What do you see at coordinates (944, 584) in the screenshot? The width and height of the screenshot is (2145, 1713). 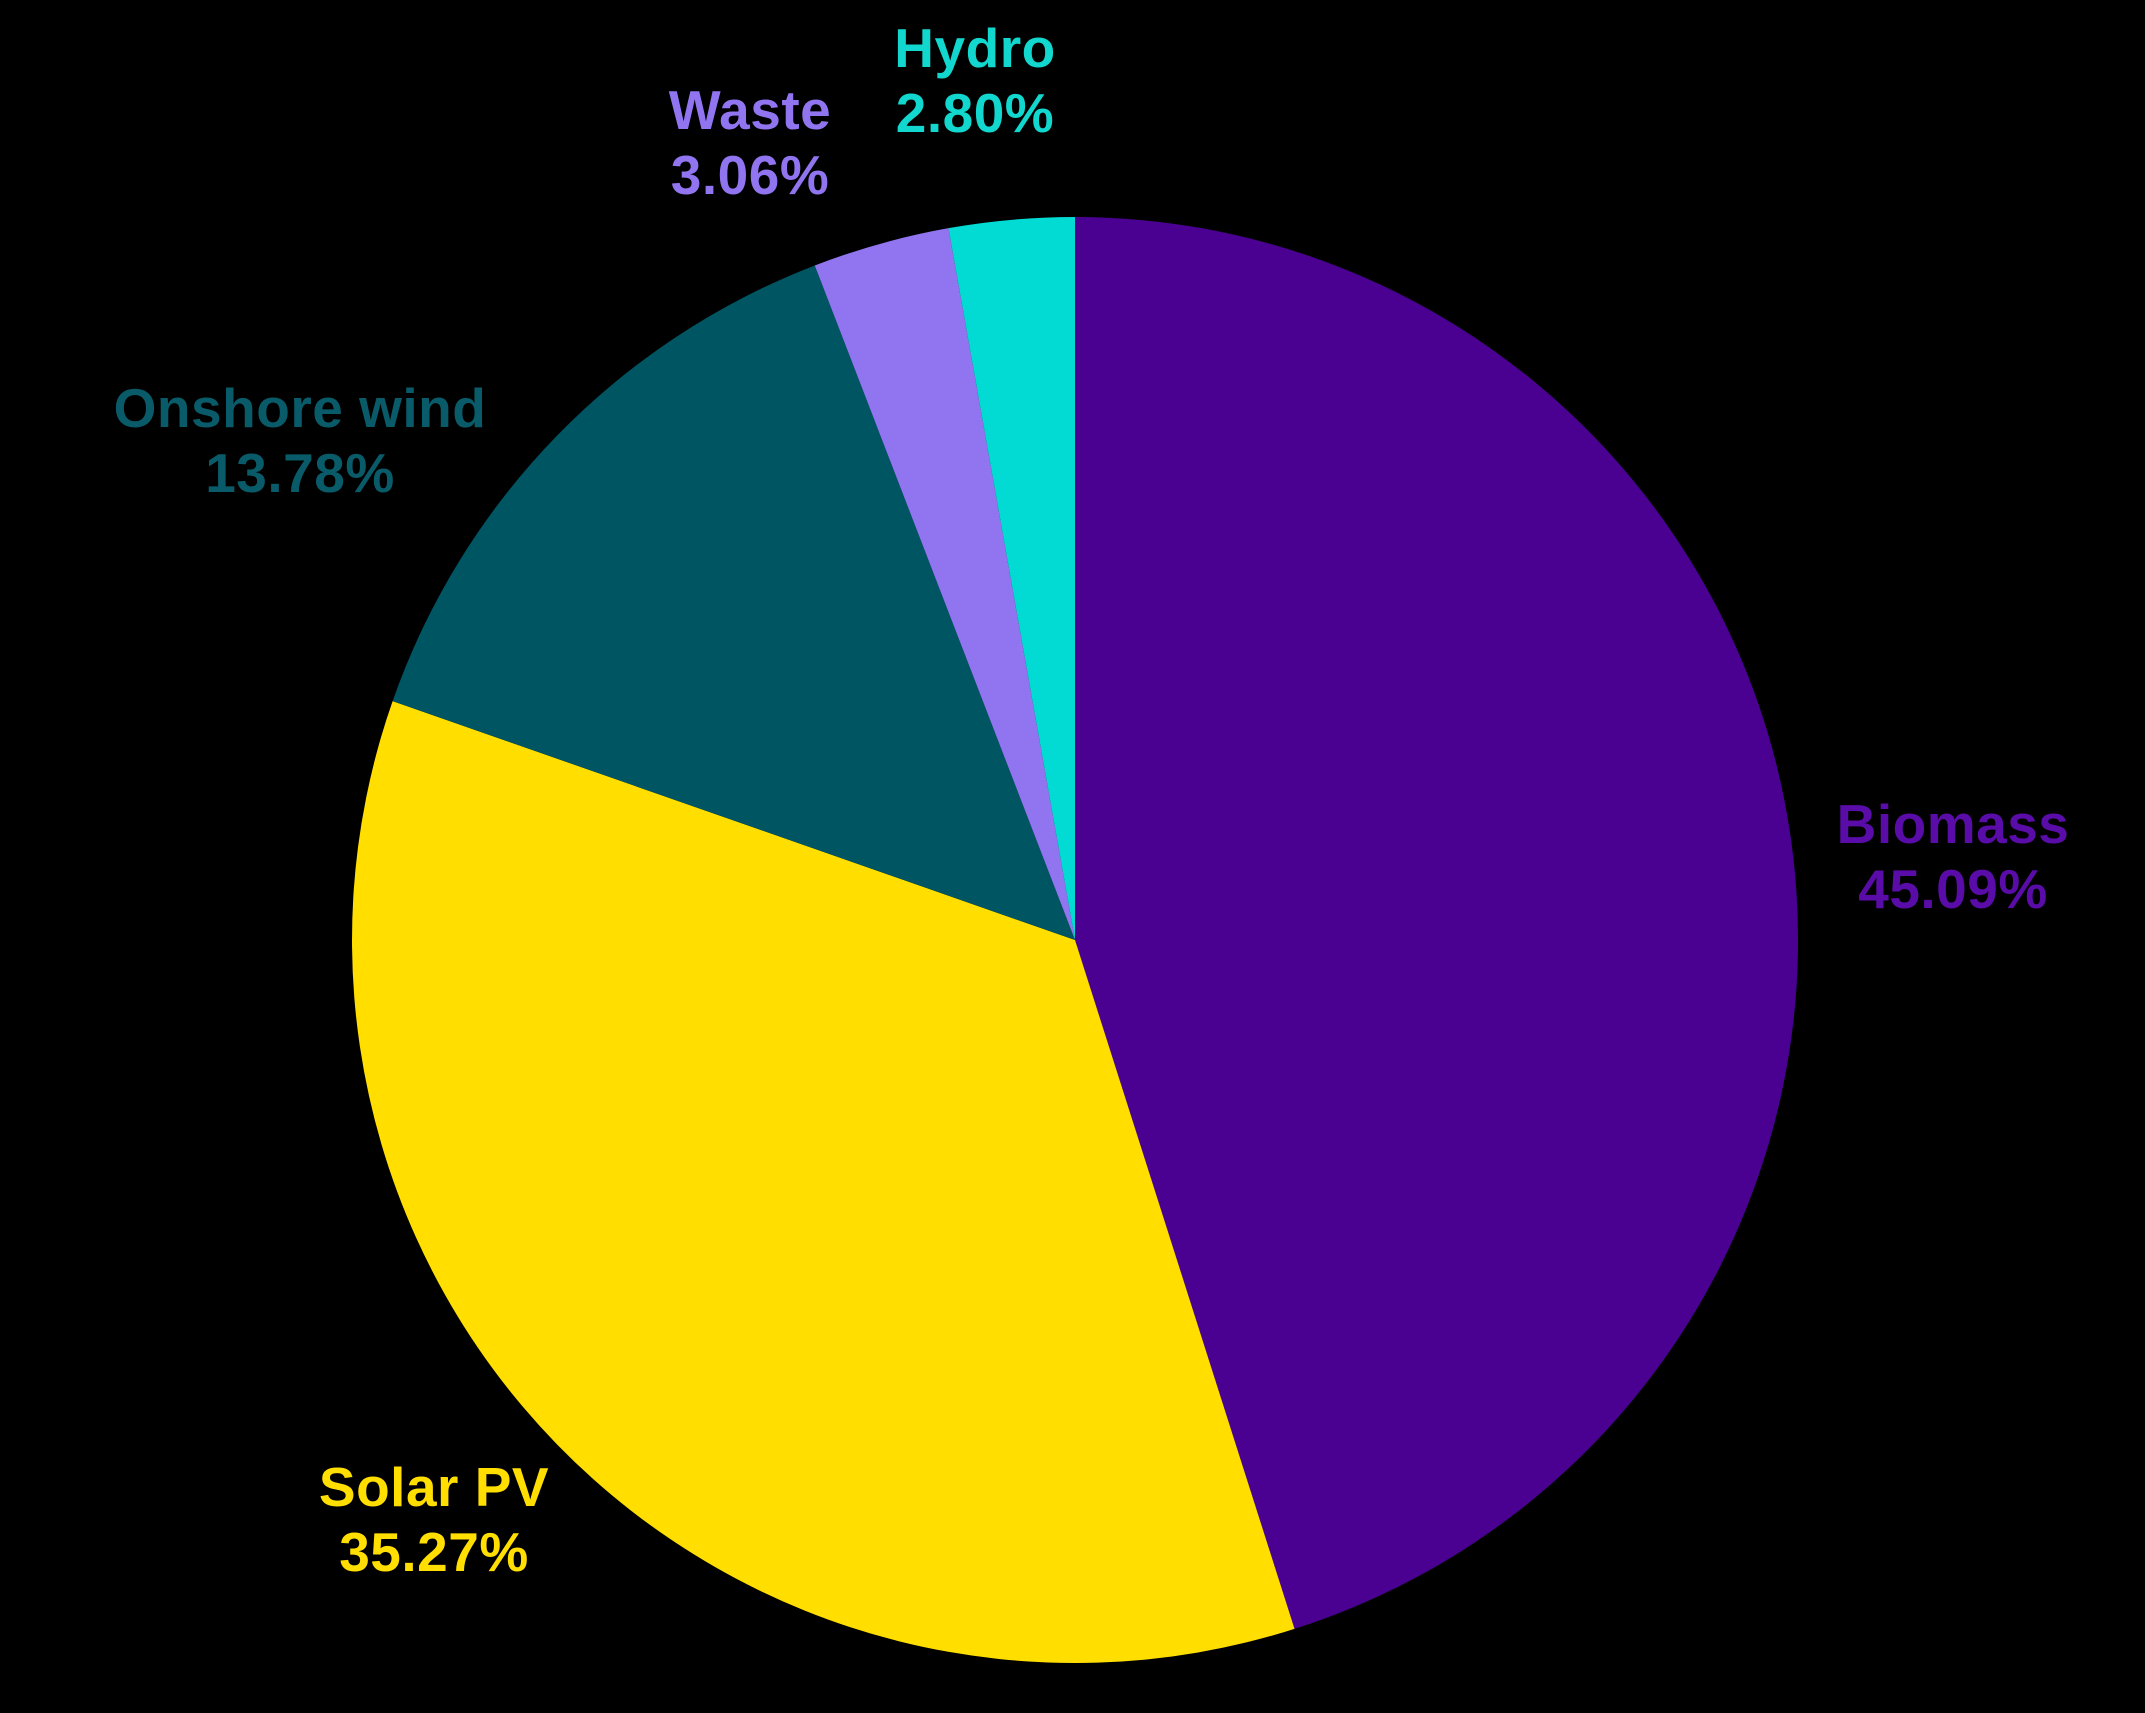 I see `pie-slice-waste` at bounding box center [944, 584].